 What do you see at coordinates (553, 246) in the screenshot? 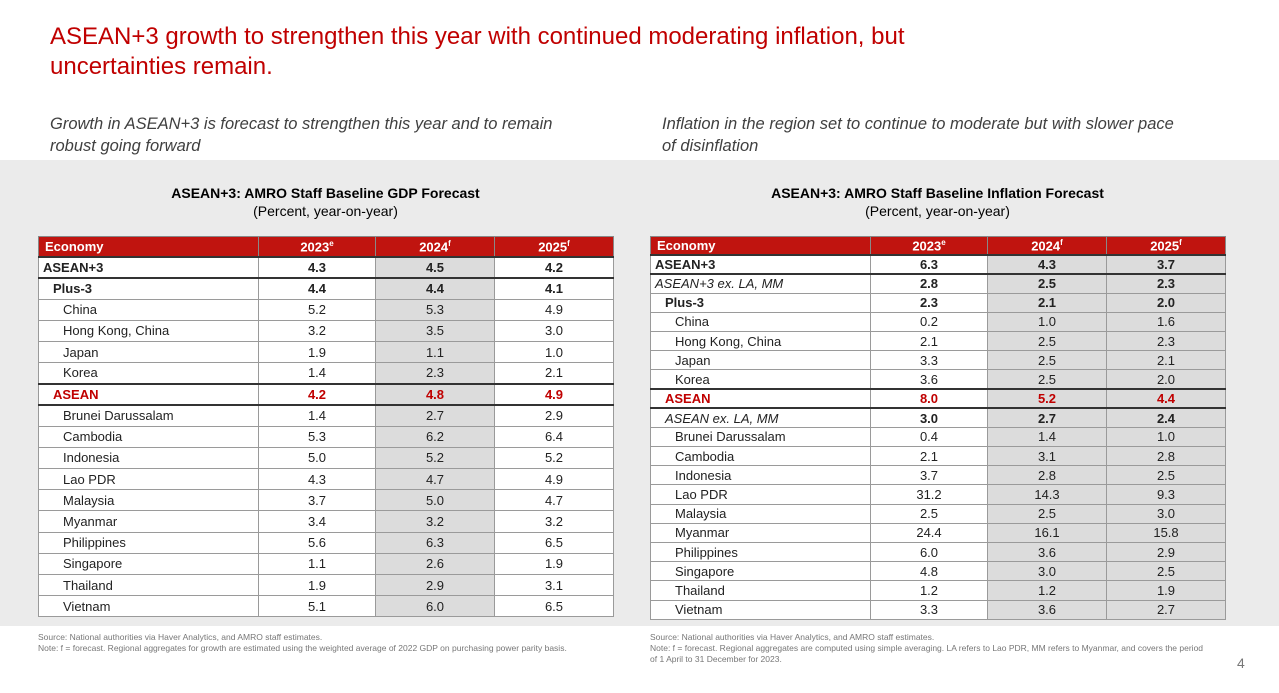
I see `column-label: 2025` at bounding box center [553, 246].